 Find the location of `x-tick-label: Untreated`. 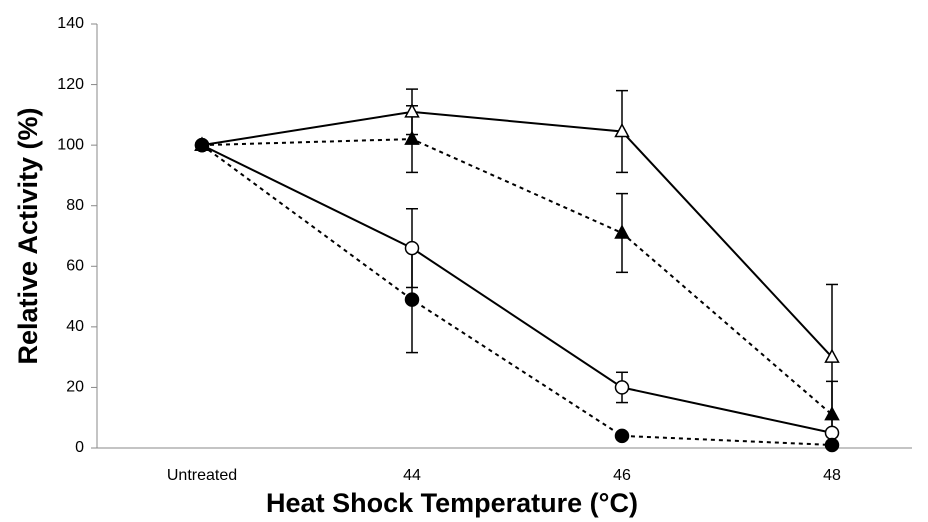

x-tick-label: Untreated is located at coordinates (202, 475).